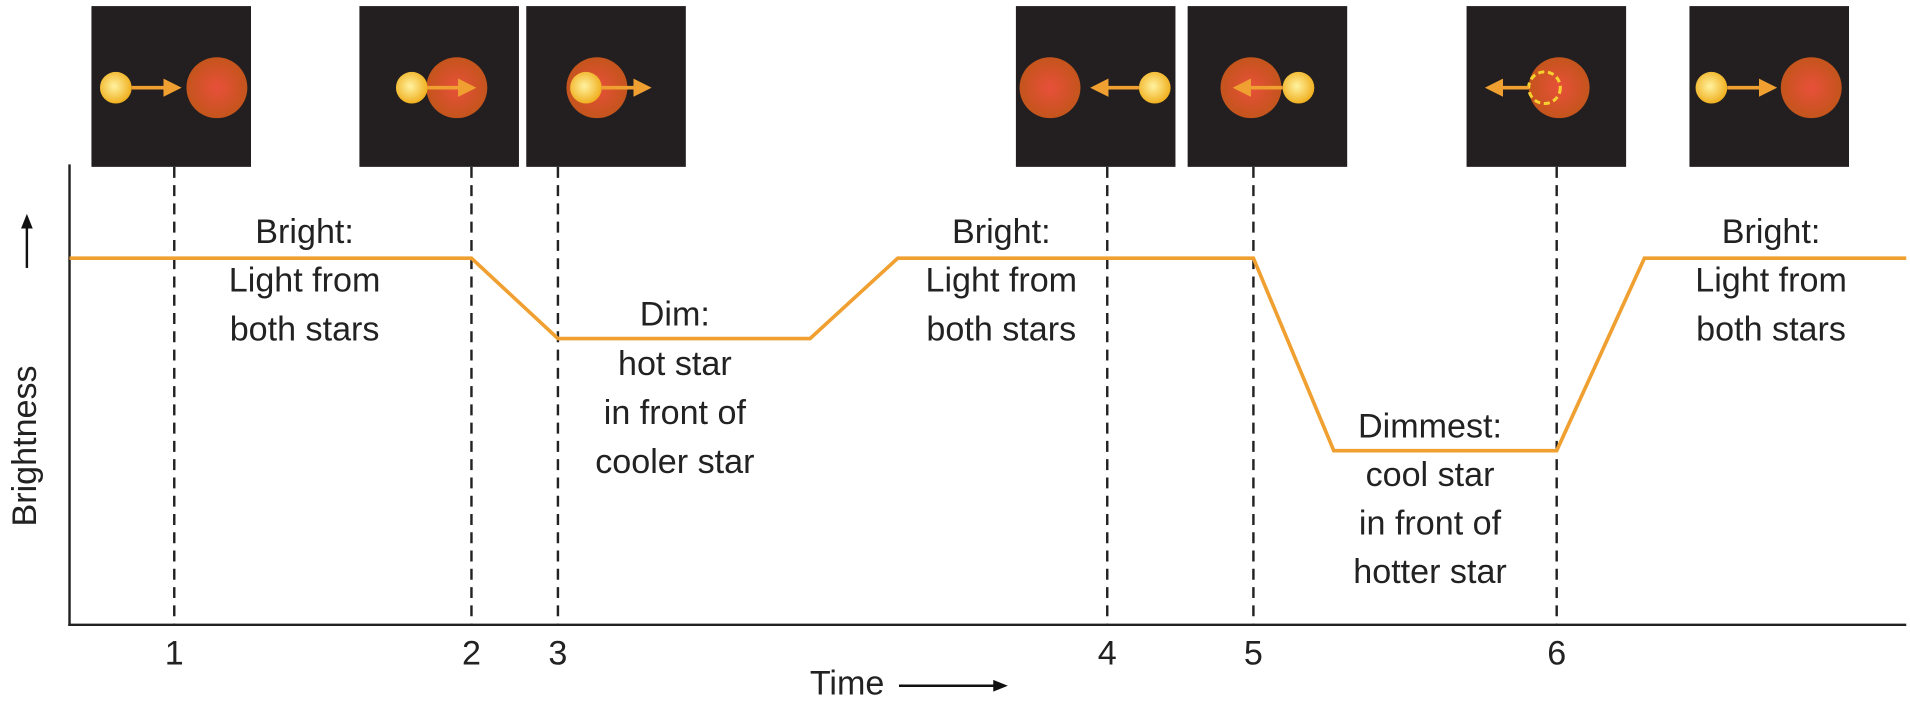 The image size is (1910, 704). Describe the element at coordinates (1253, 653) in the screenshot. I see `marker-label: 5` at that location.